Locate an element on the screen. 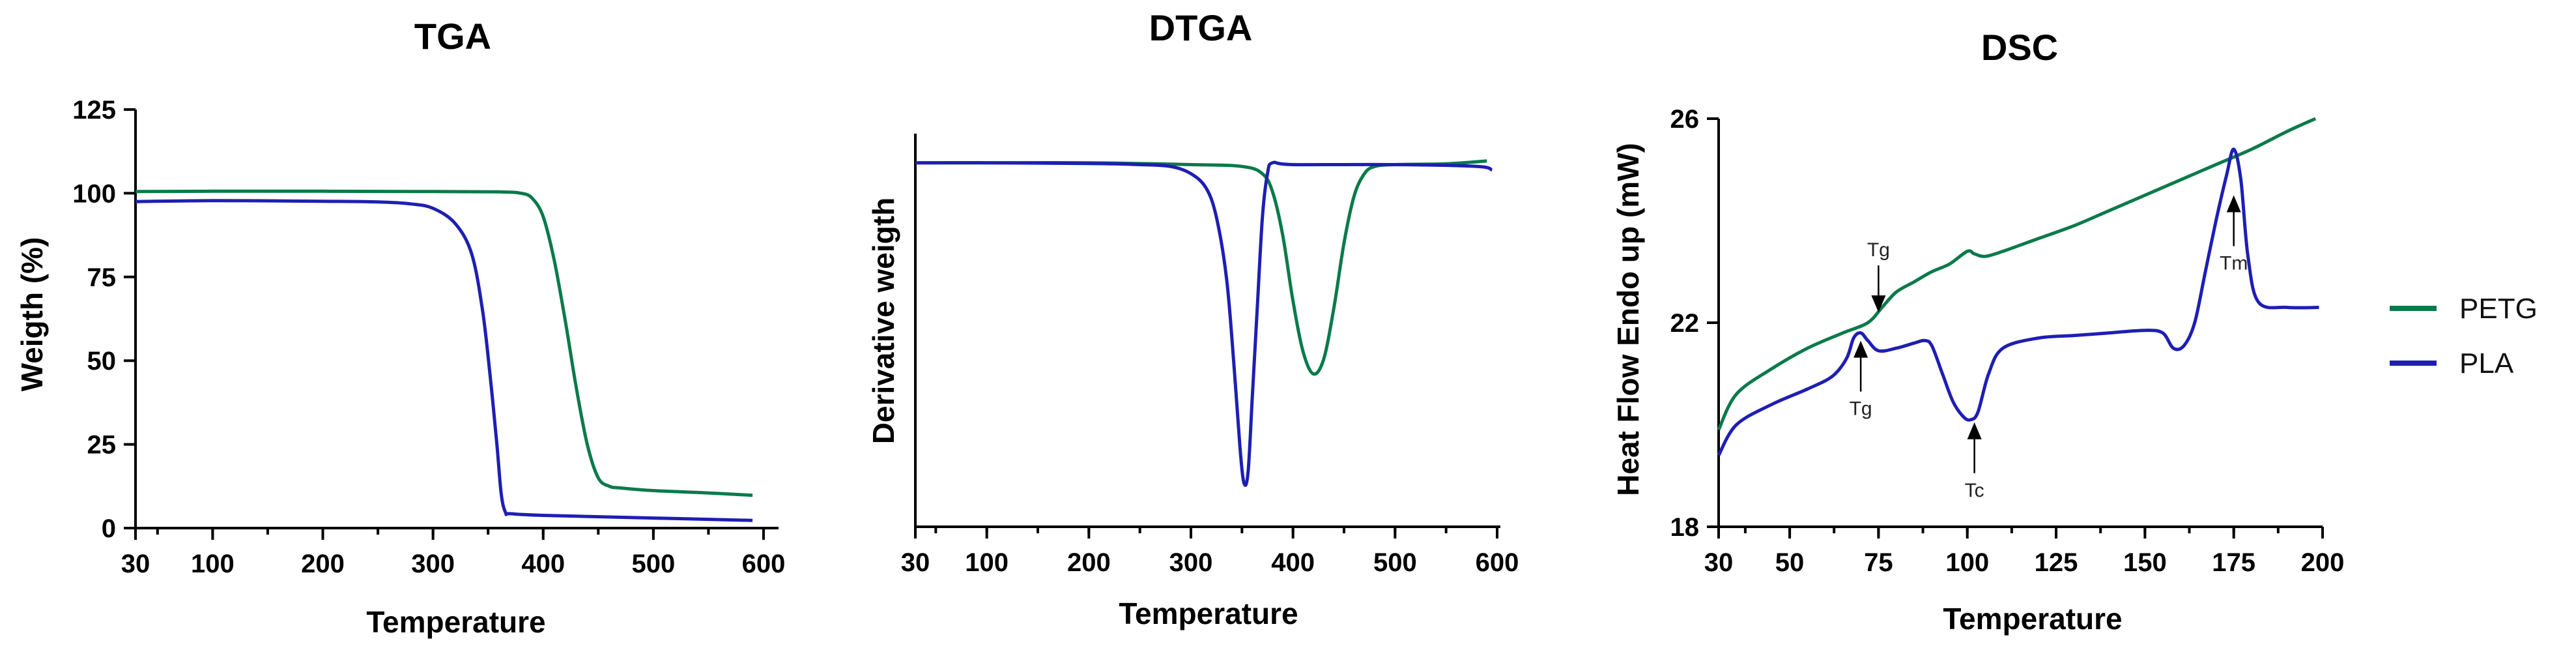  tga-x-tick-label: 500 is located at coordinates (654, 564).